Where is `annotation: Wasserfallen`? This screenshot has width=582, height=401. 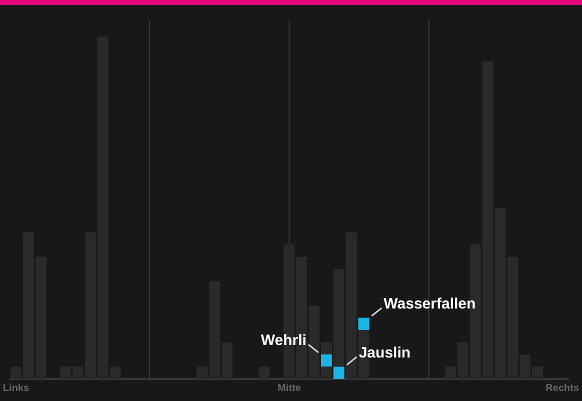 annotation: Wasserfallen is located at coordinates (430, 304).